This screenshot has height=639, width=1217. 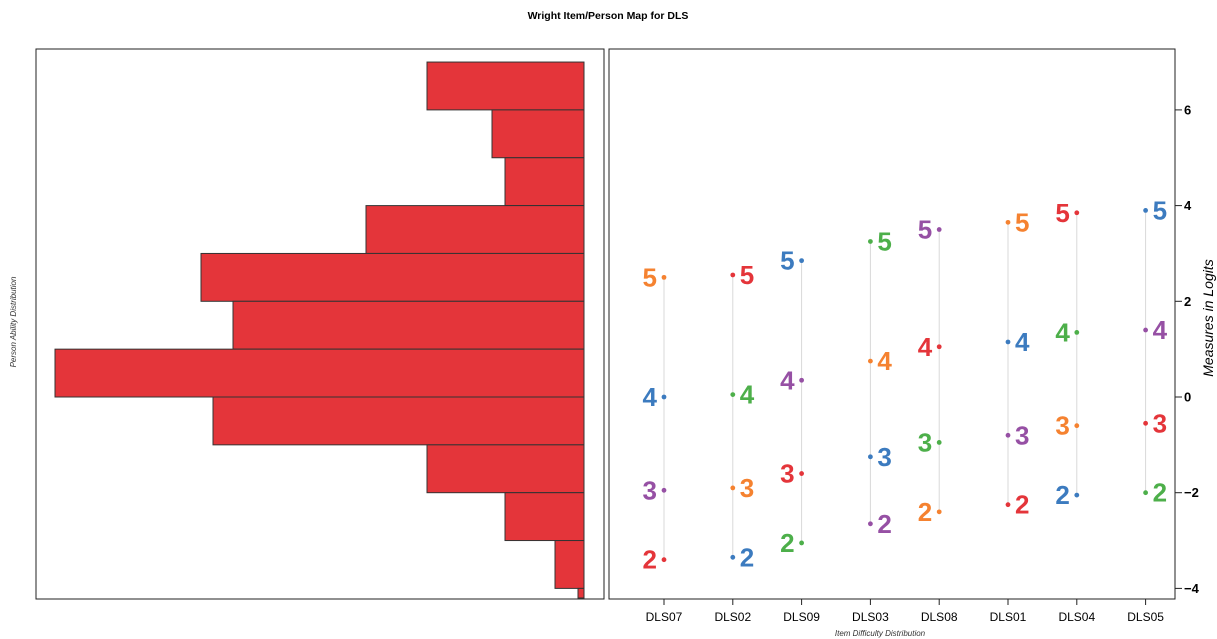 I want to click on y-tick-label: −4, so click(x=1192, y=588).